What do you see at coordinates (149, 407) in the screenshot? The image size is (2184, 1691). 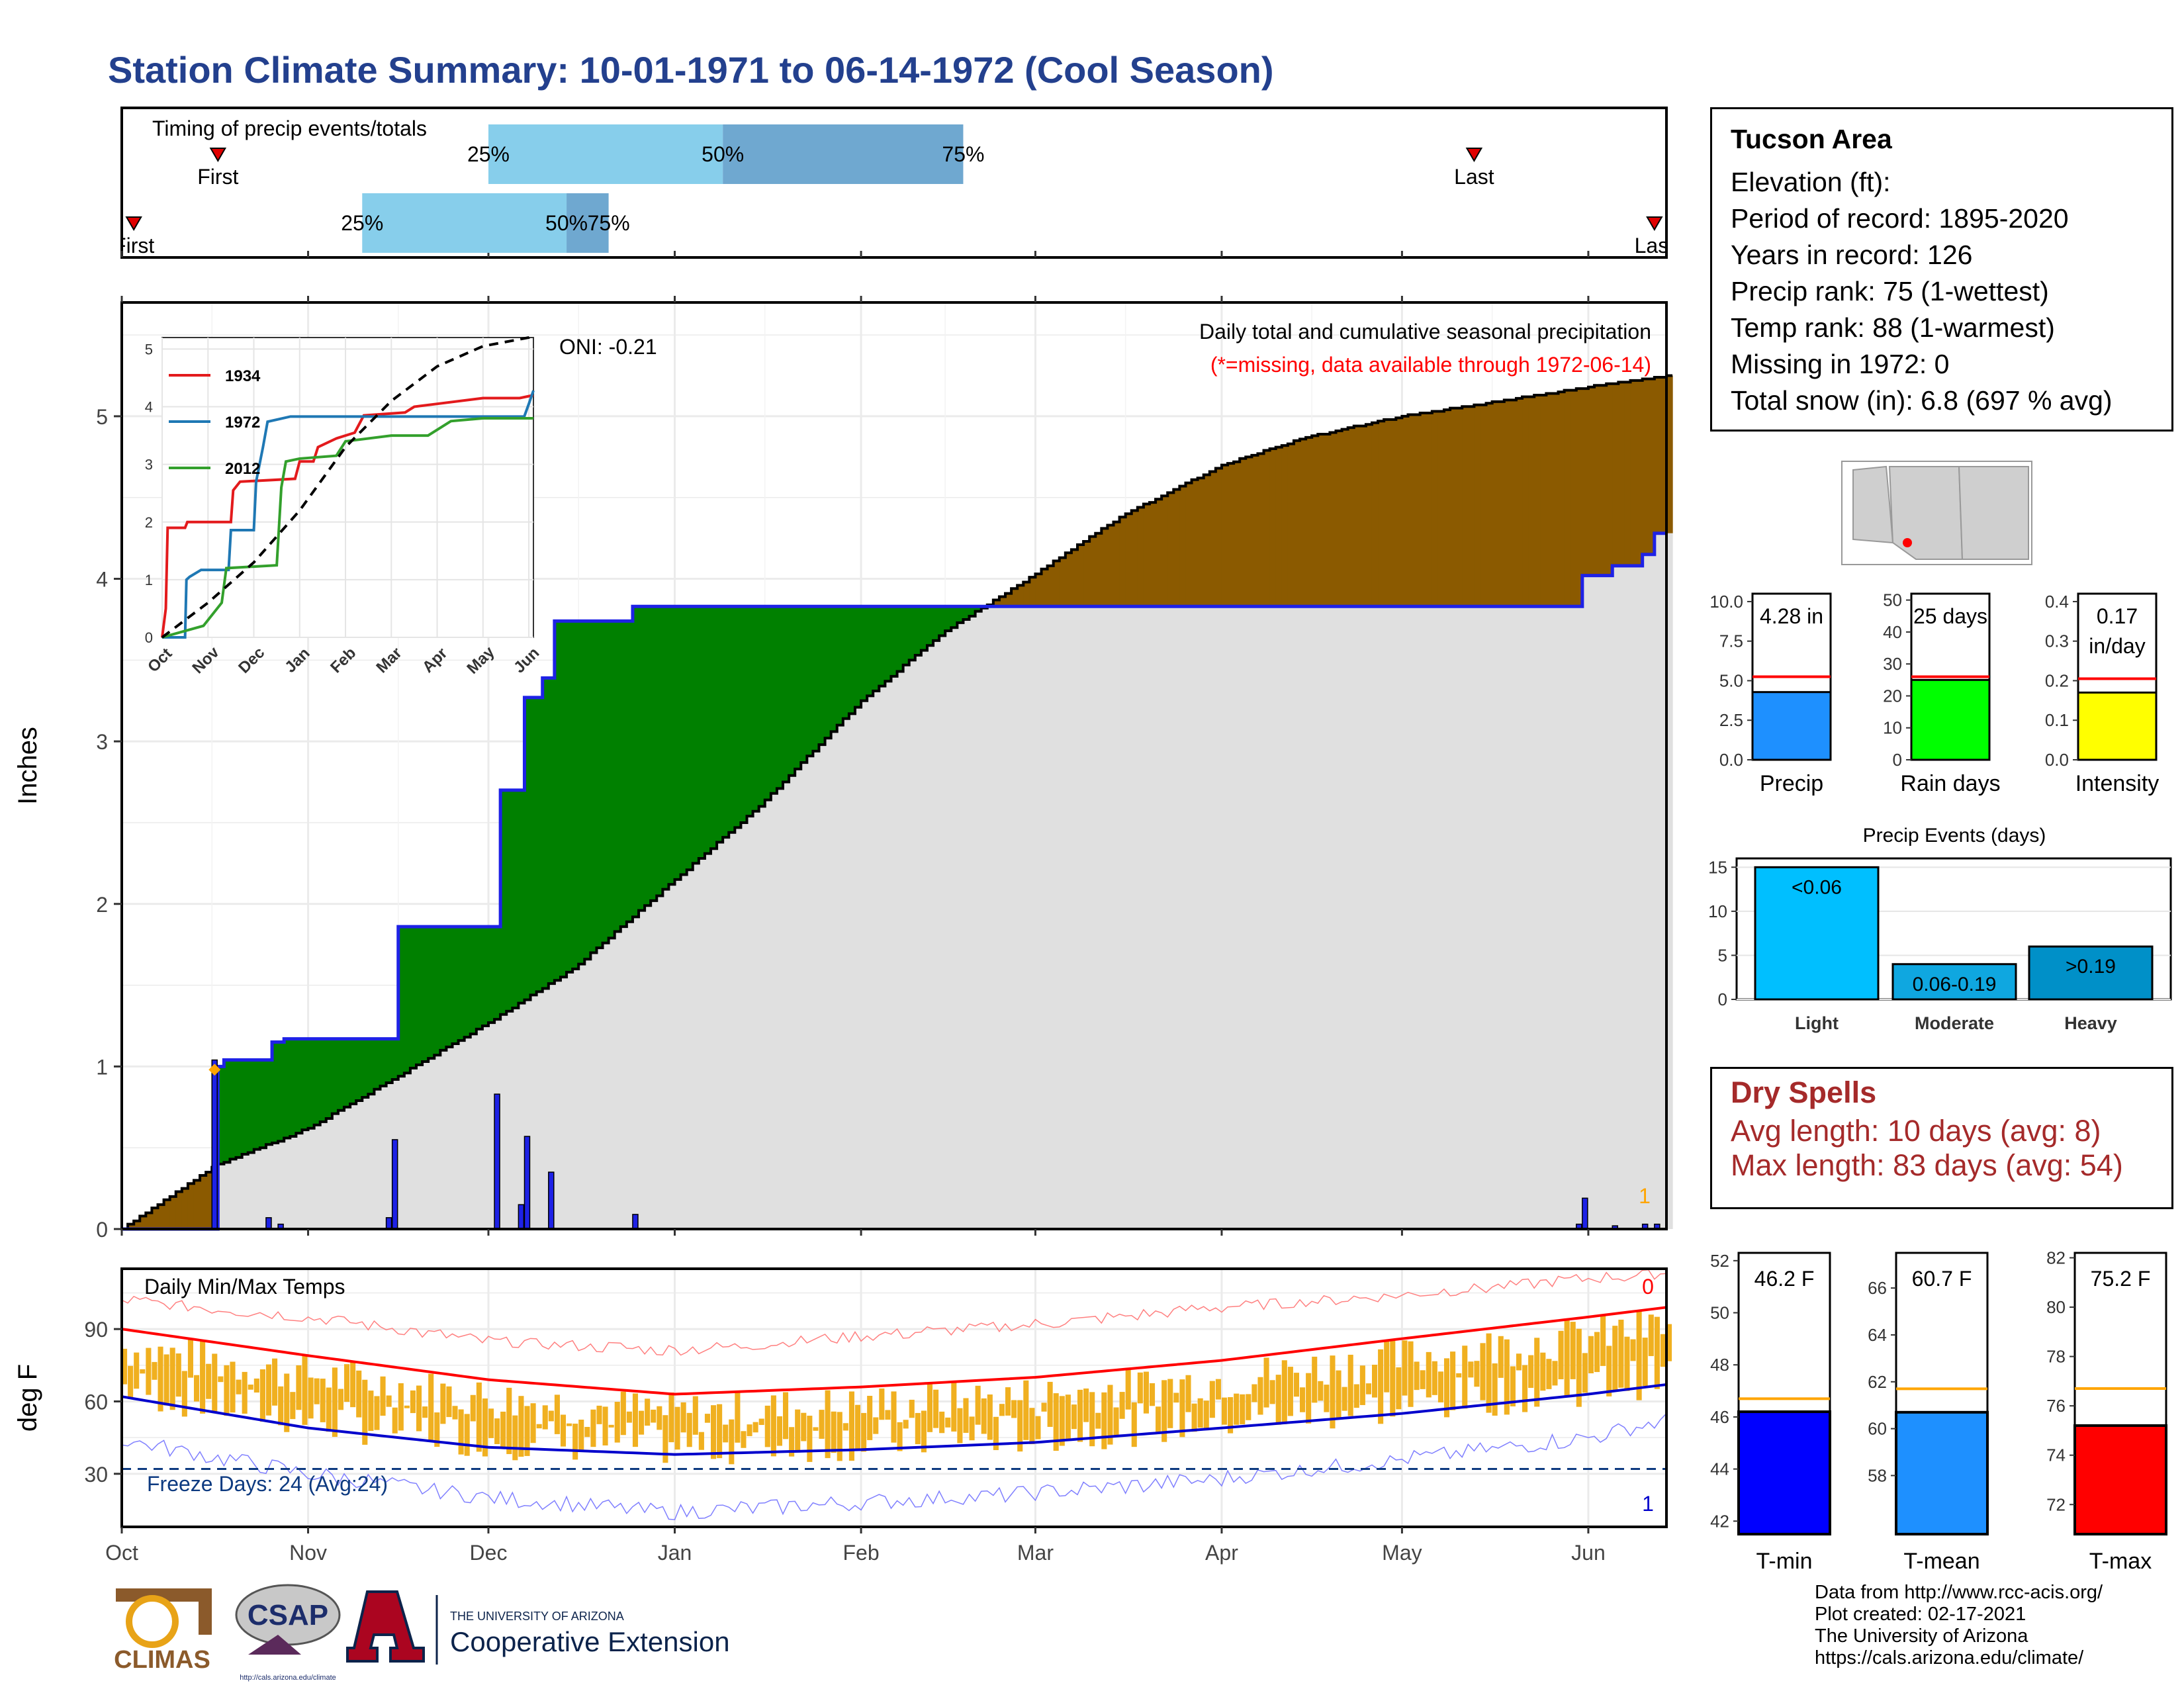 I see `inset-y-tick-label: 4` at bounding box center [149, 407].